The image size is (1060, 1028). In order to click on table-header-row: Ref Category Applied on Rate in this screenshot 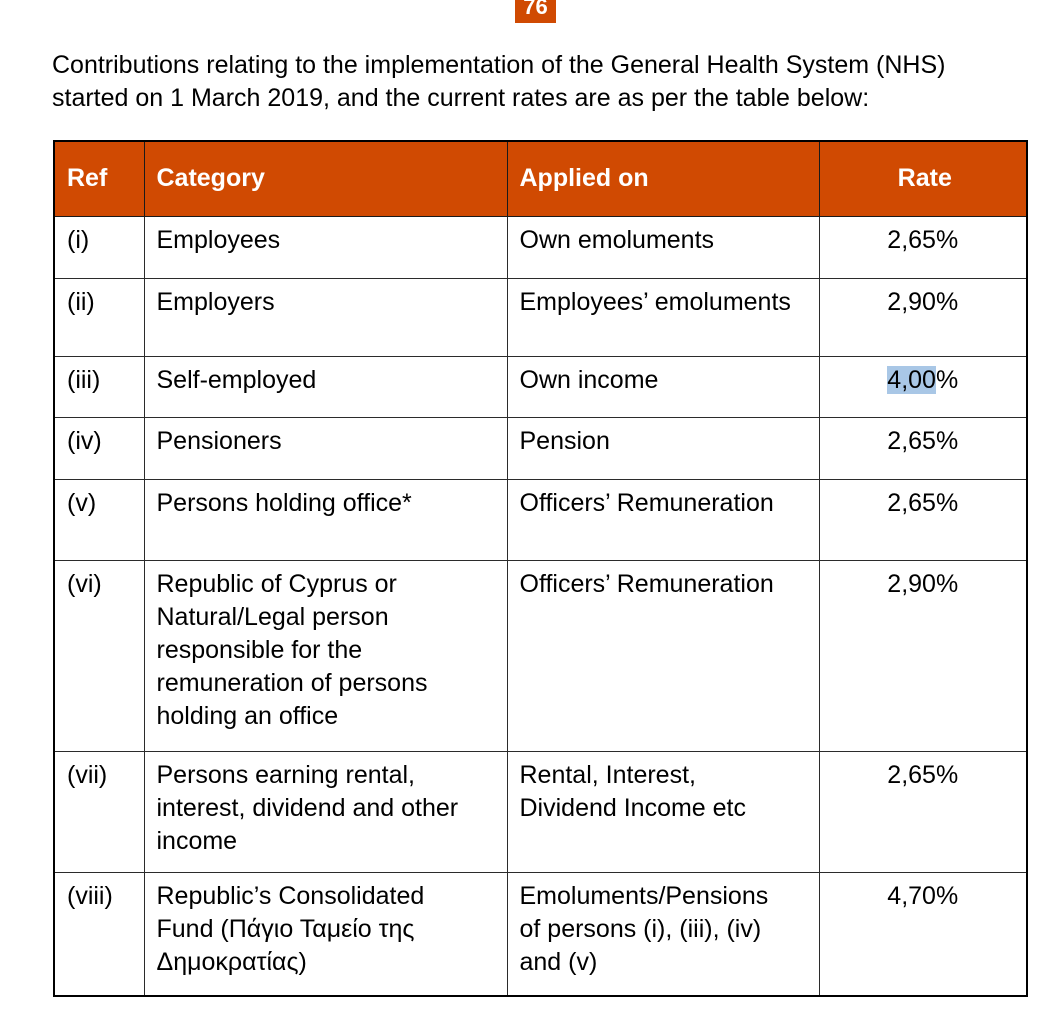, I will do `click(540, 178)`.